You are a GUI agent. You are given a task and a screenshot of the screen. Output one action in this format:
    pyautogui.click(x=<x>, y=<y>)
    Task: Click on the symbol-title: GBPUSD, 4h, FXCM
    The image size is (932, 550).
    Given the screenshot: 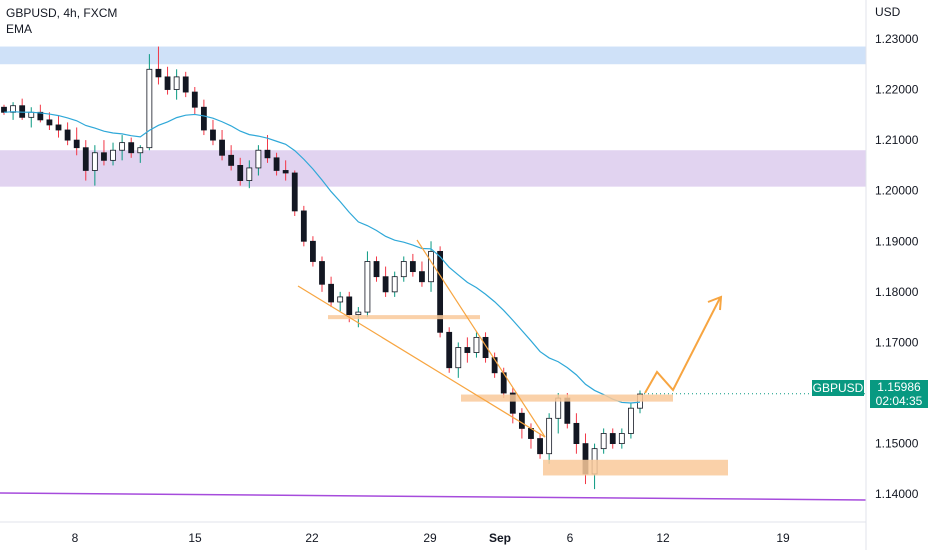 What is the action you would take?
    pyautogui.click(x=62, y=13)
    